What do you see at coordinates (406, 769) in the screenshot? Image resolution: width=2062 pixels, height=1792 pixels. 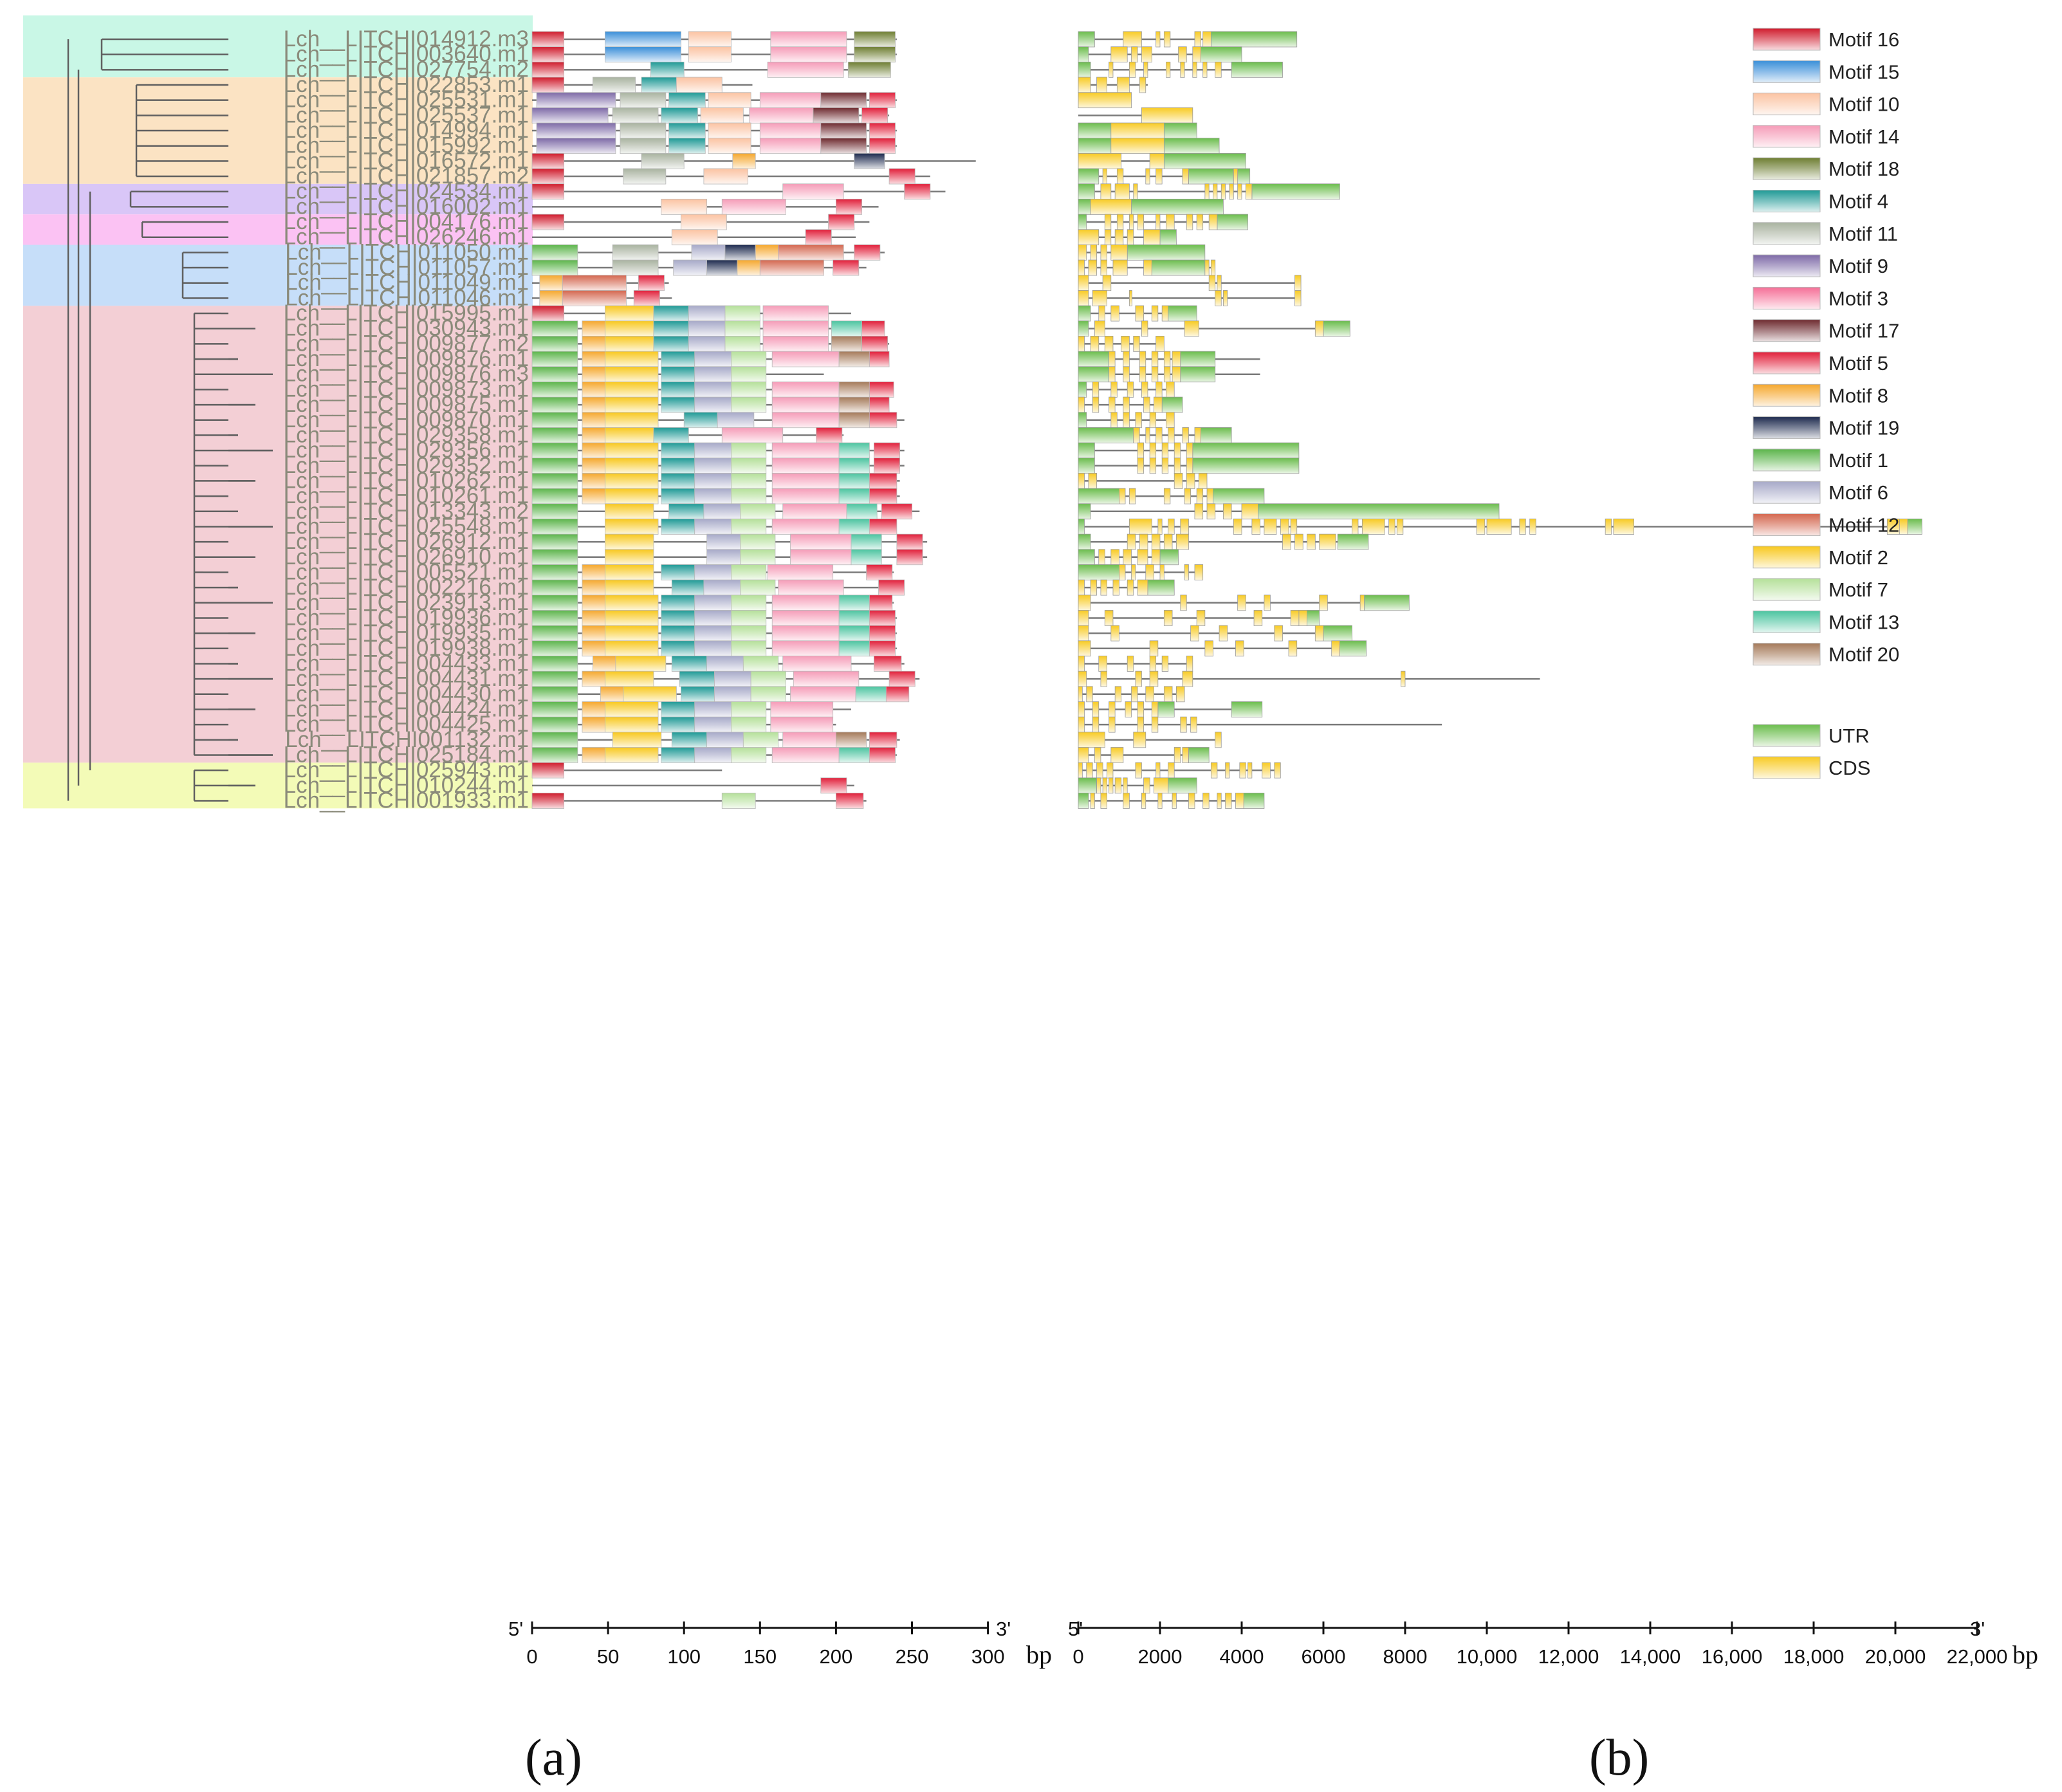 I see `gene-label: Lch__LITCHI025943.m1` at bounding box center [406, 769].